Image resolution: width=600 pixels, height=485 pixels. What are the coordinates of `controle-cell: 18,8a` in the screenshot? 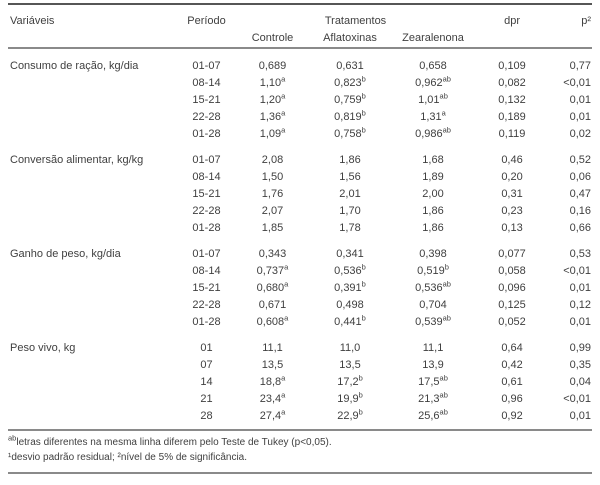 It's located at (272, 380).